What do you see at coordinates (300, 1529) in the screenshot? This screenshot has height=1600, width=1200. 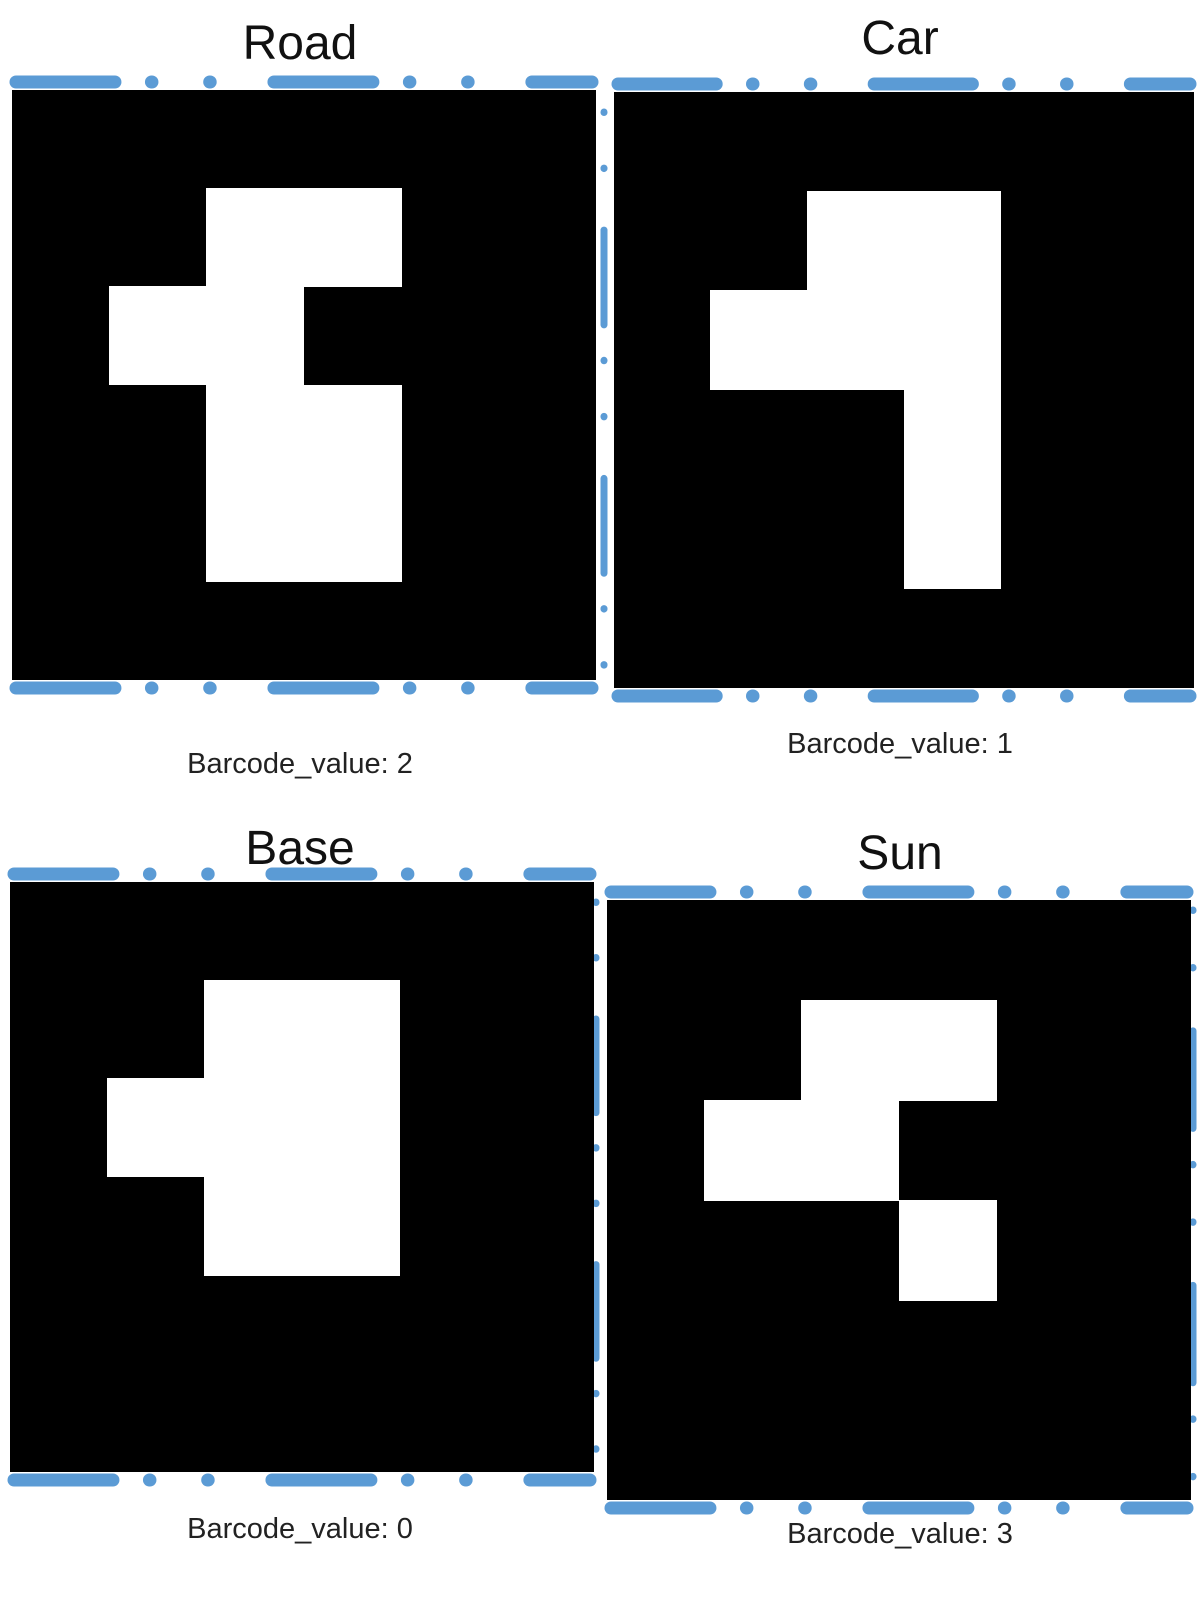 I see `barcode-caption: Barcode_value: 0` at bounding box center [300, 1529].